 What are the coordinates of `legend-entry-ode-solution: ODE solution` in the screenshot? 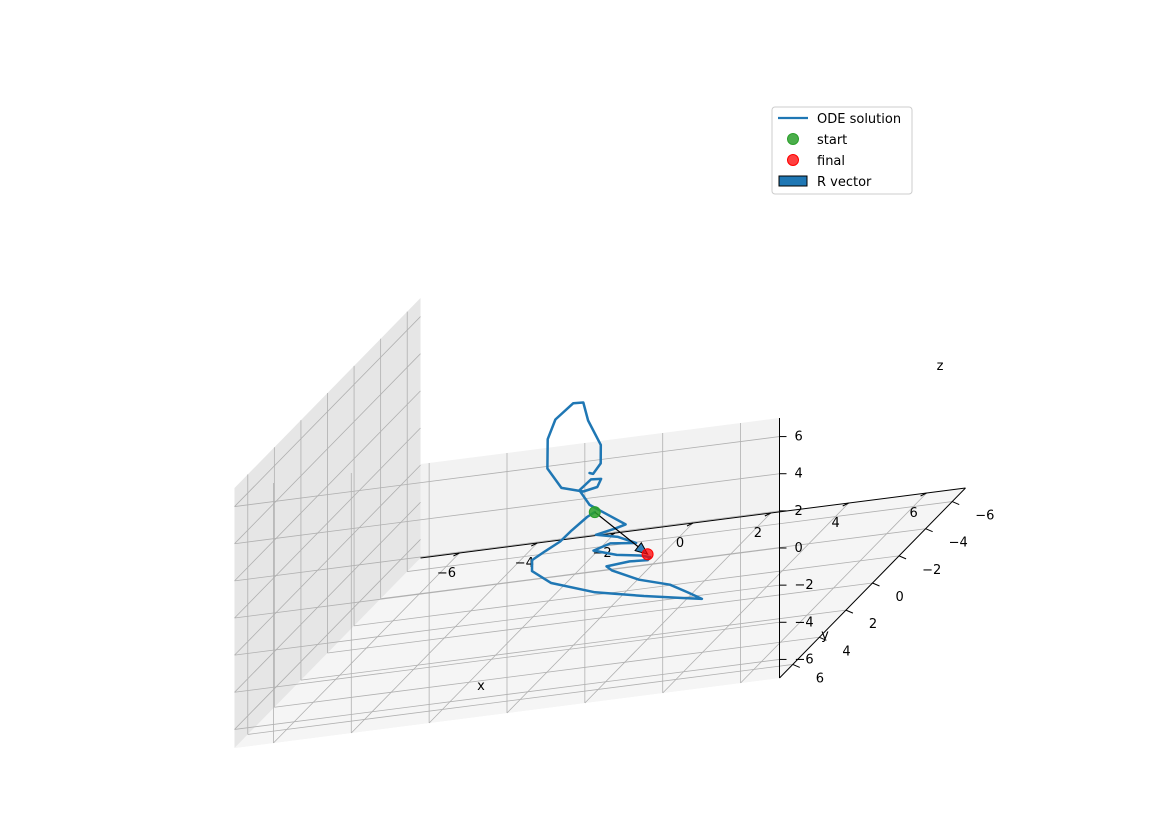 It's located at (859, 119).